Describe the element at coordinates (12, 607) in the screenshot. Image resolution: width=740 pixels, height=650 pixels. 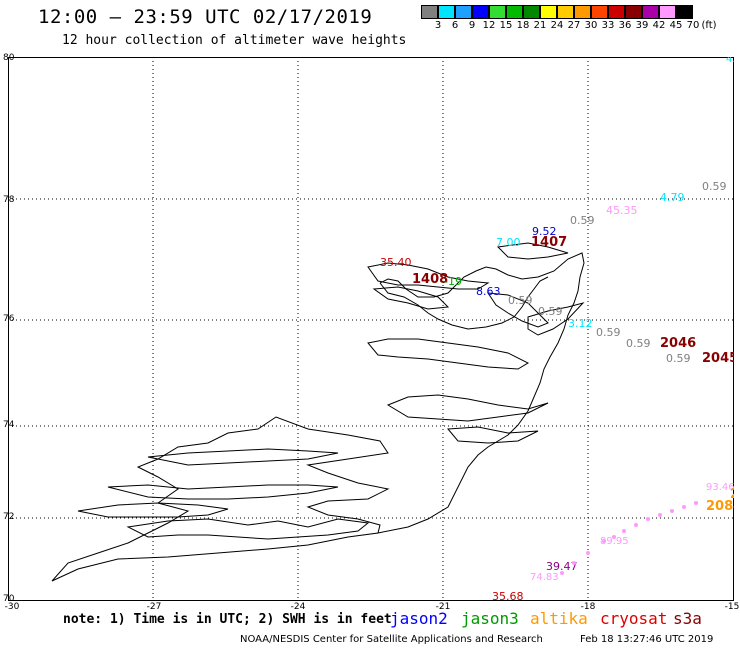
I see `lon-label-30: -30` at that location.